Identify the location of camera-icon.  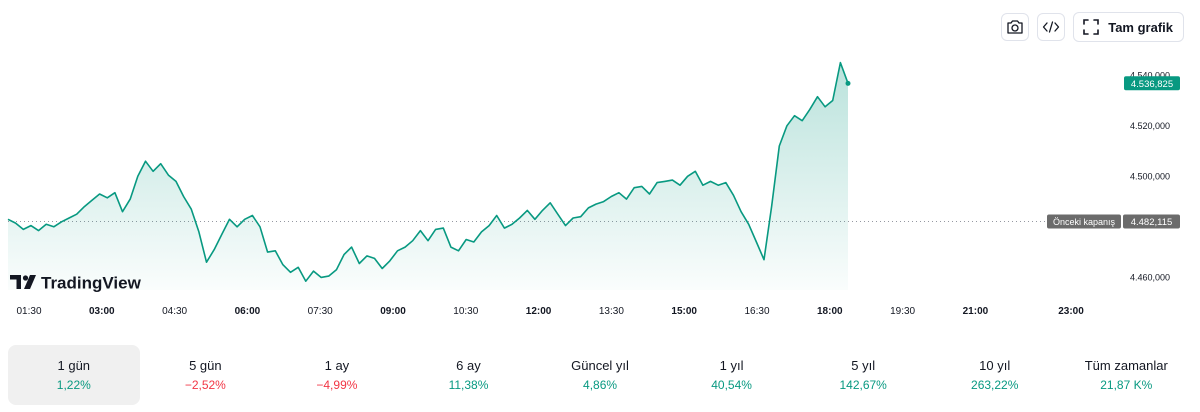
(1015, 27).